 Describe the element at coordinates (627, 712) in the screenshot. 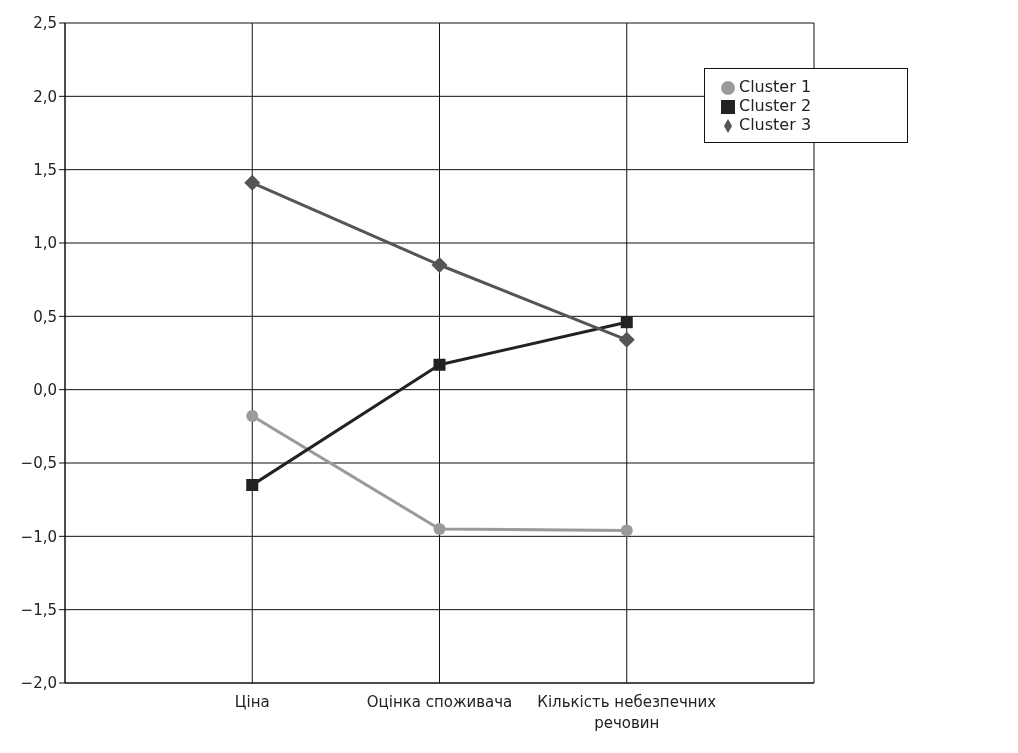

I see `x-tick-label: Кількість небезпечних речовин` at that location.